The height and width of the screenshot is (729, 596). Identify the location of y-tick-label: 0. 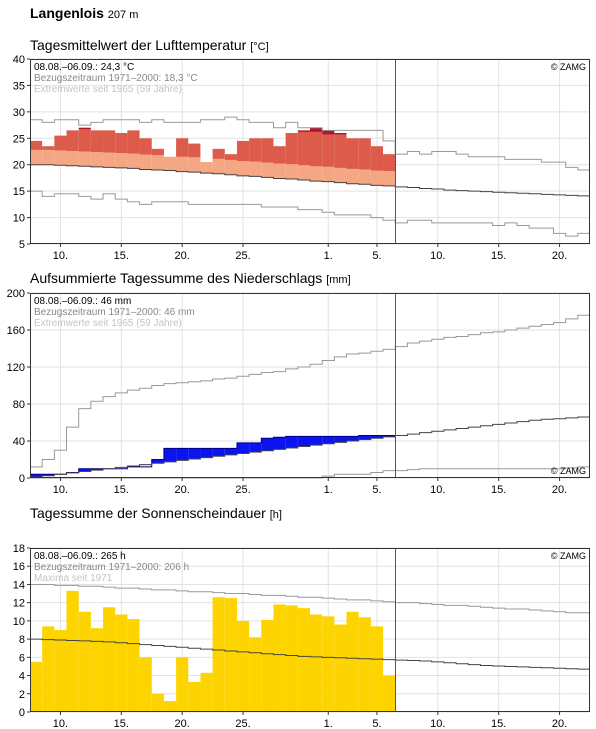
(22, 479).